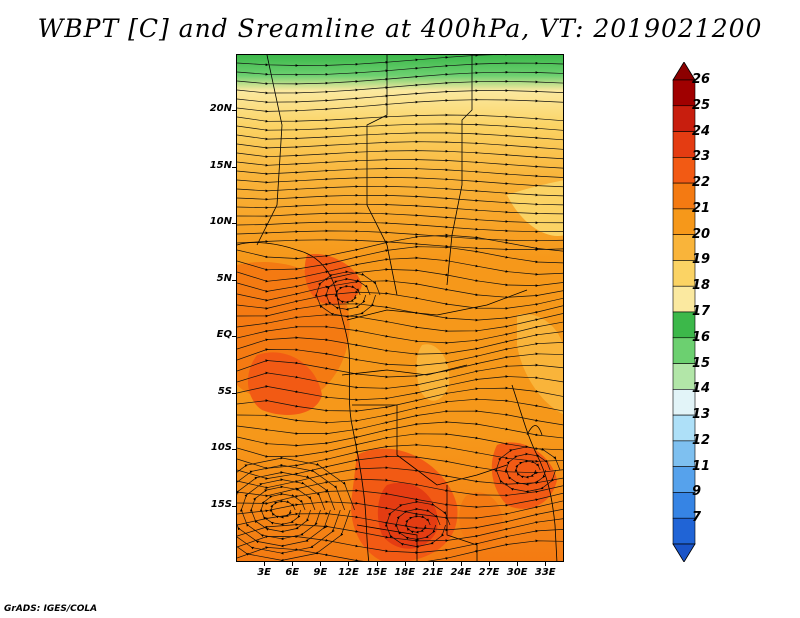 The width and height of the screenshot is (800, 618). Describe the element at coordinates (701, 363) in the screenshot. I see `colorbar-label-15: 15` at that location.